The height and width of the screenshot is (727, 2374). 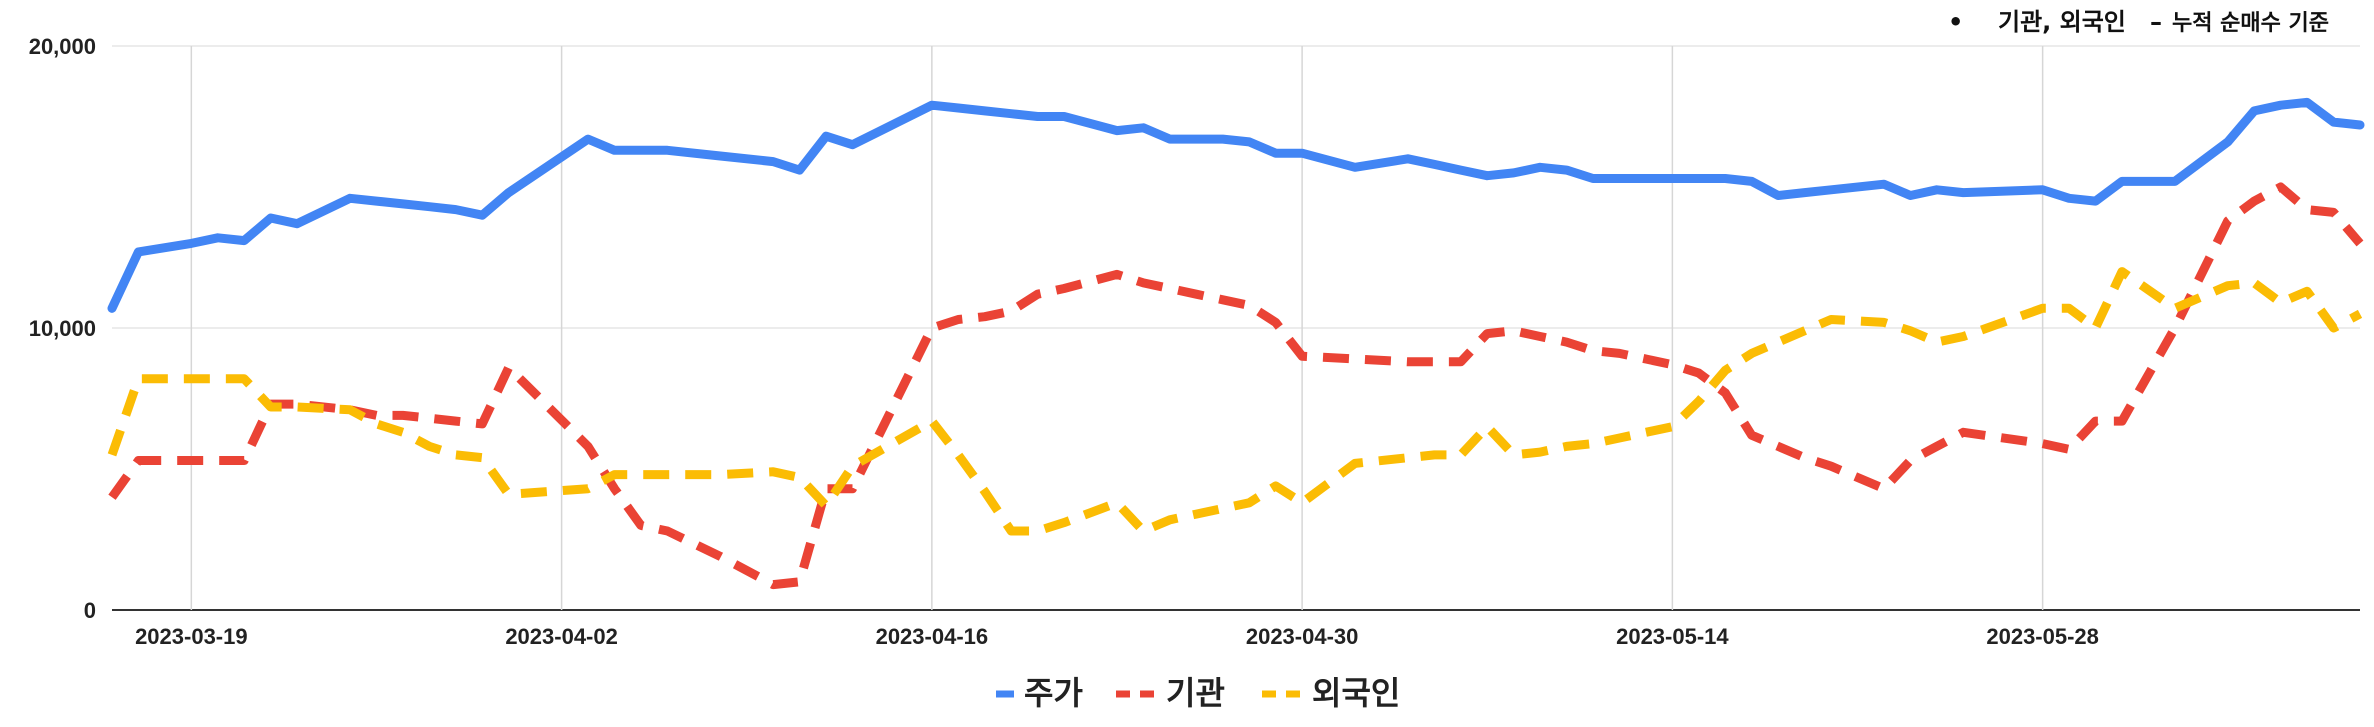 I want to click on legend-label: 기관, so click(x=1195, y=693).